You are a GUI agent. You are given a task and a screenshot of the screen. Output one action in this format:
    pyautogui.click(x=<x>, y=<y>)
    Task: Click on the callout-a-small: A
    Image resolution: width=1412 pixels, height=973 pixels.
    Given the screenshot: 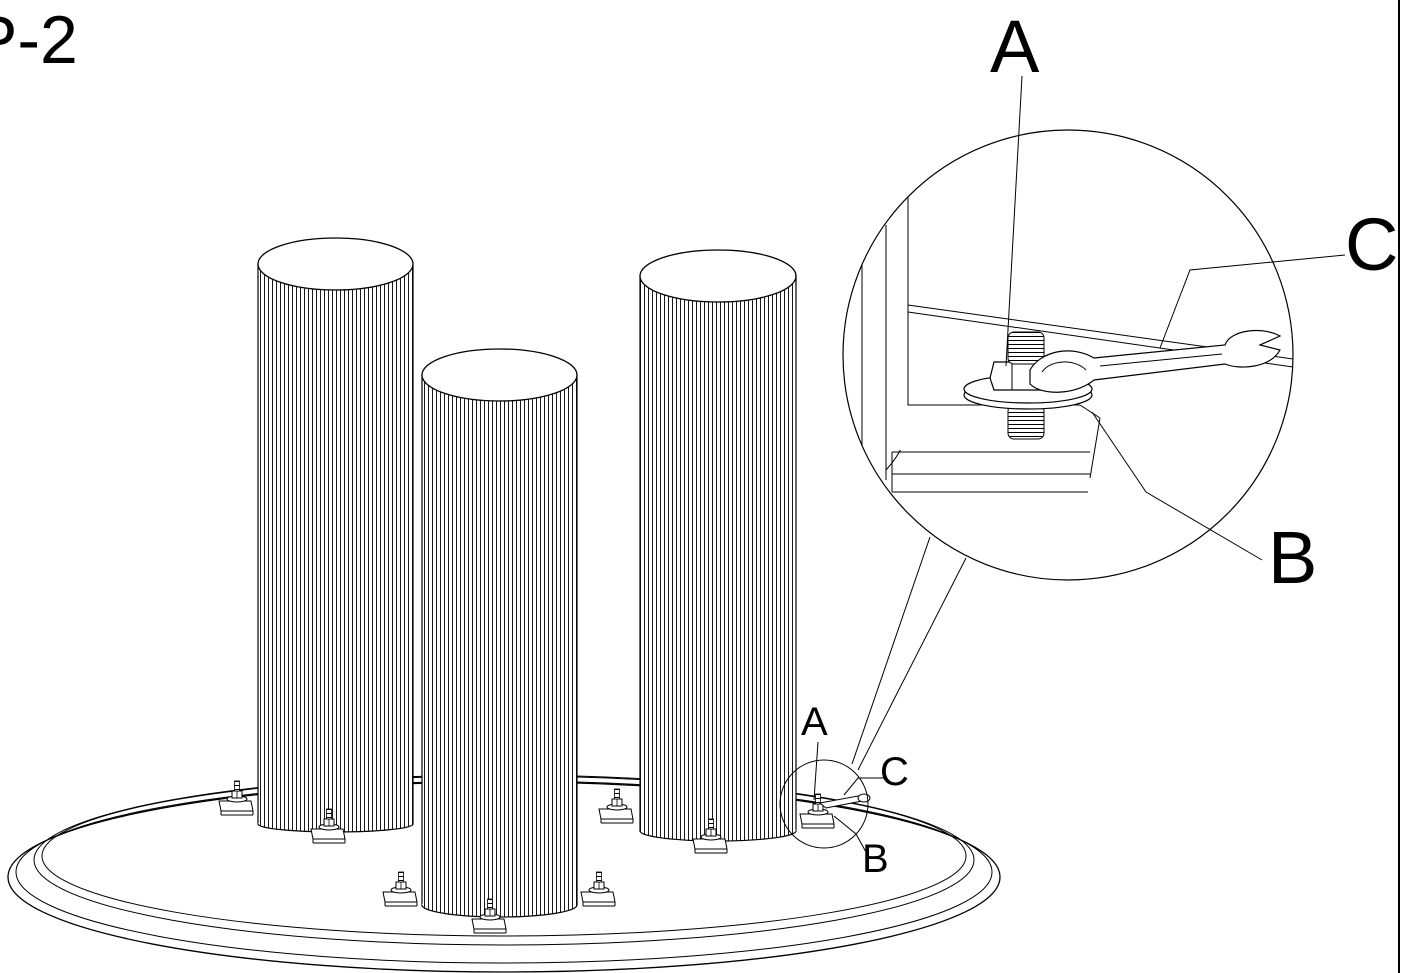 What is the action you would take?
    pyautogui.click(x=814, y=722)
    